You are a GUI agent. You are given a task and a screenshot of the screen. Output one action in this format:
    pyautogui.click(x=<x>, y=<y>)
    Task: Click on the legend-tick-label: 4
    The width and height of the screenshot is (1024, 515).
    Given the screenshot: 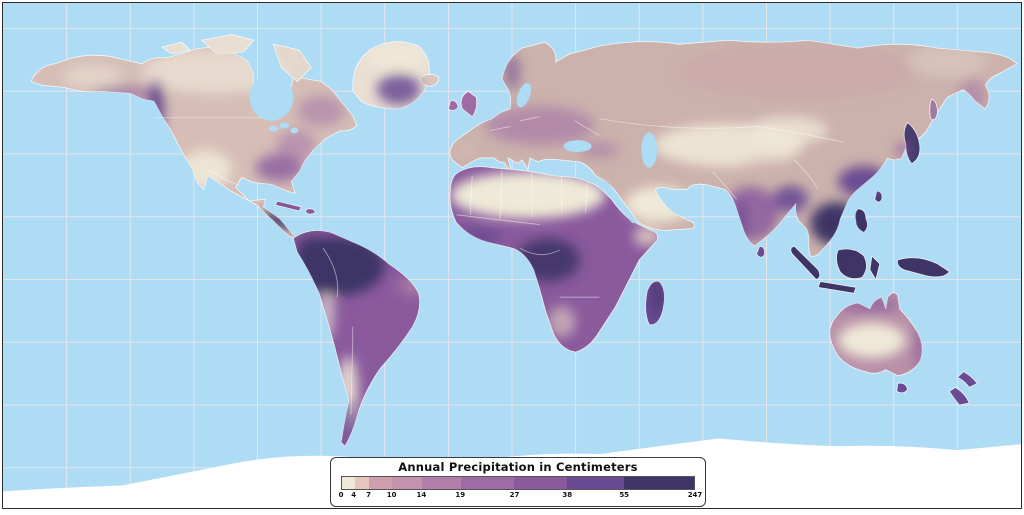 What is the action you would take?
    pyautogui.click(x=354, y=495)
    